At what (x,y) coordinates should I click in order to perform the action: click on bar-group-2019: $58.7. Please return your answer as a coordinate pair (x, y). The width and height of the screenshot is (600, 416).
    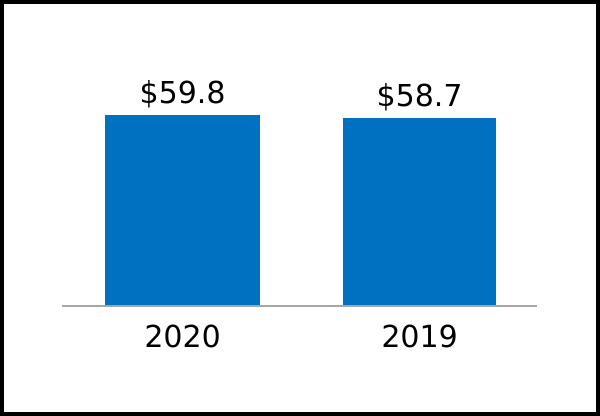
    Looking at the image, I should click on (419, 192).